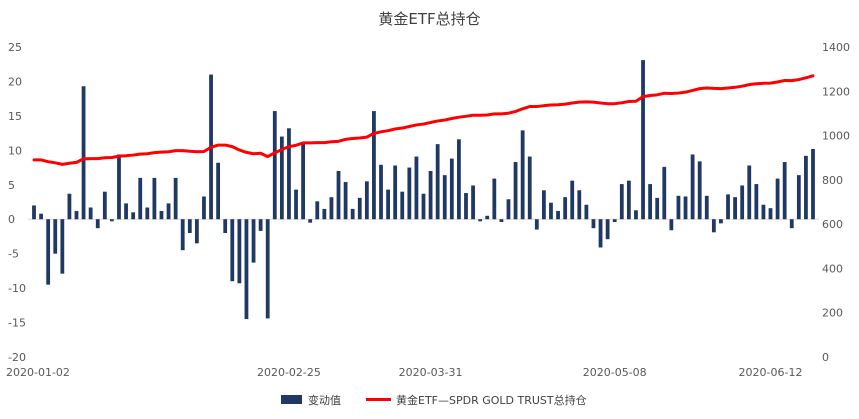 The image size is (859, 419). Describe the element at coordinates (11, 185) in the screenshot. I see `left-y-tick-label: 5` at that location.